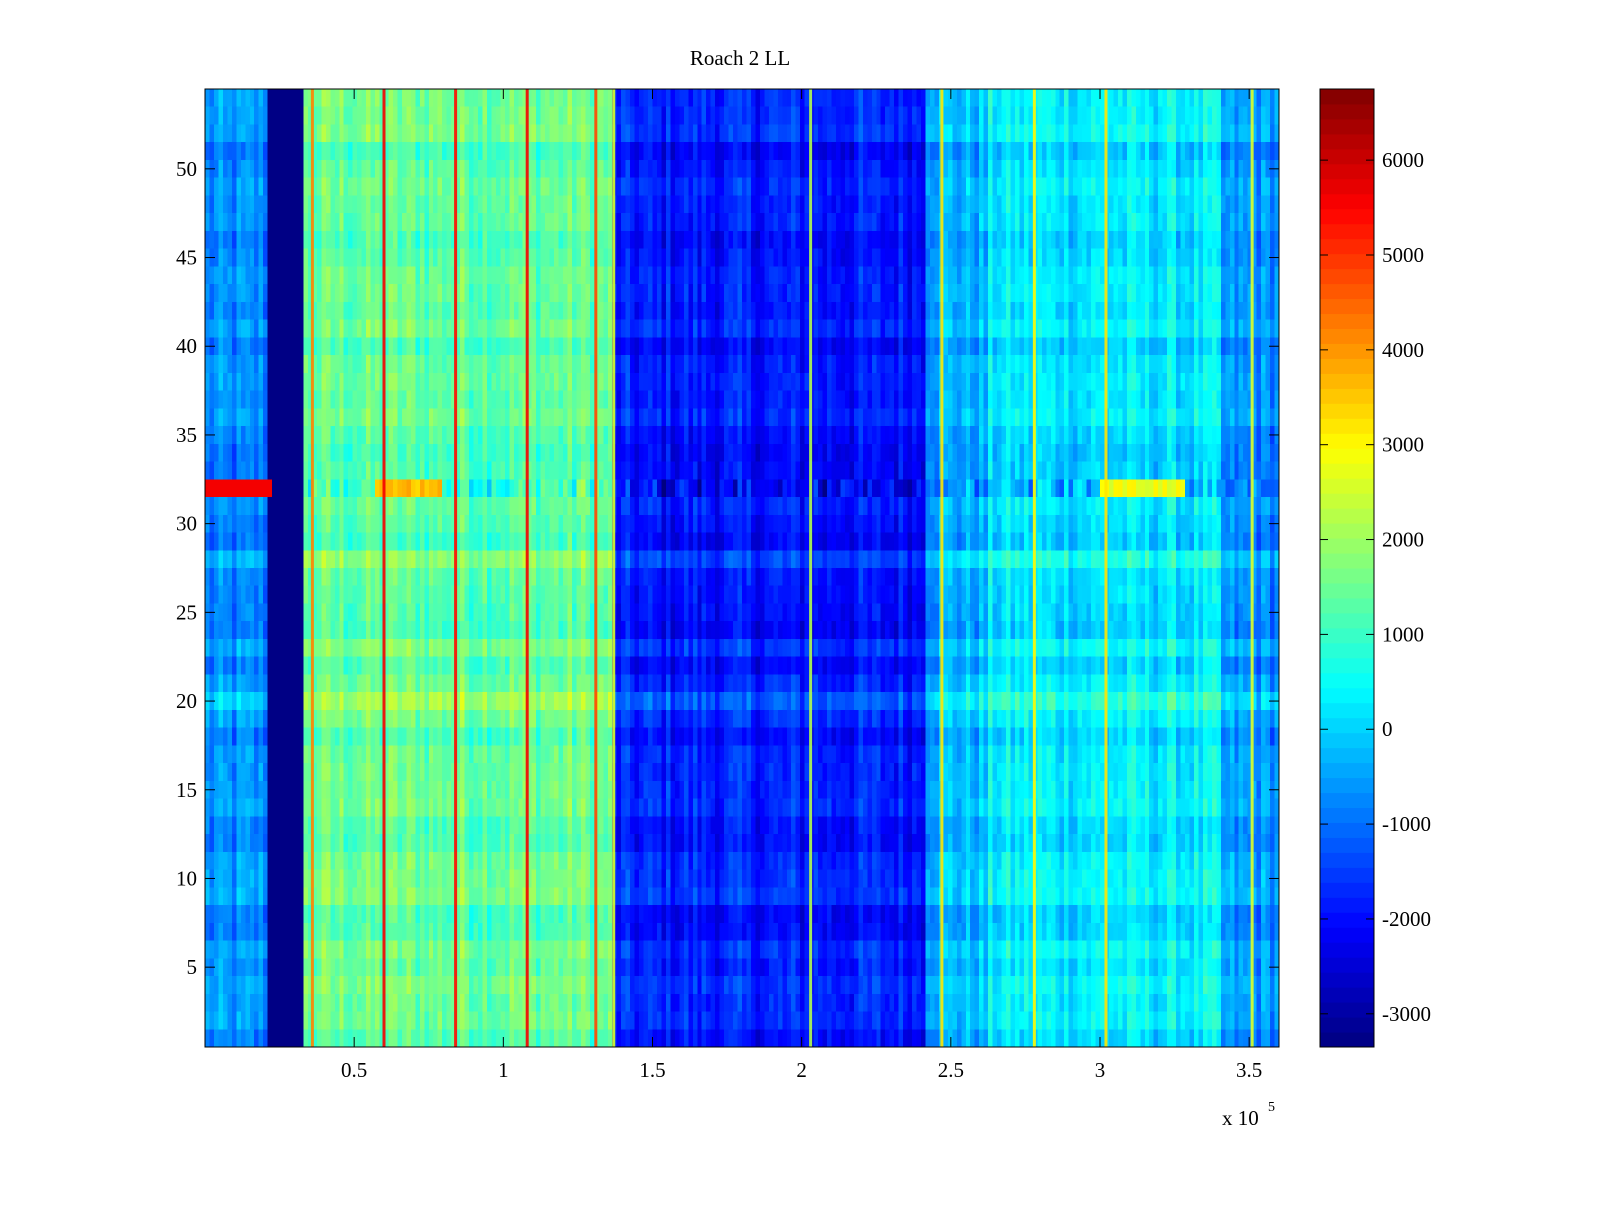 The width and height of the screenshot is (1600, 1205). What do you see at coordinates (186, 435) in the screenshot?
I see `y-tick-label: 35` at bounding box center [186, 435].